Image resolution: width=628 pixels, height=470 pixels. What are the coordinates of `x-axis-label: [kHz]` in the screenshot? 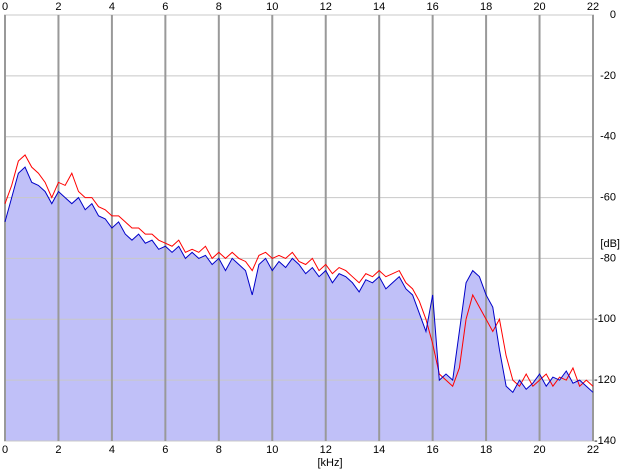 It's located at (329, 463).